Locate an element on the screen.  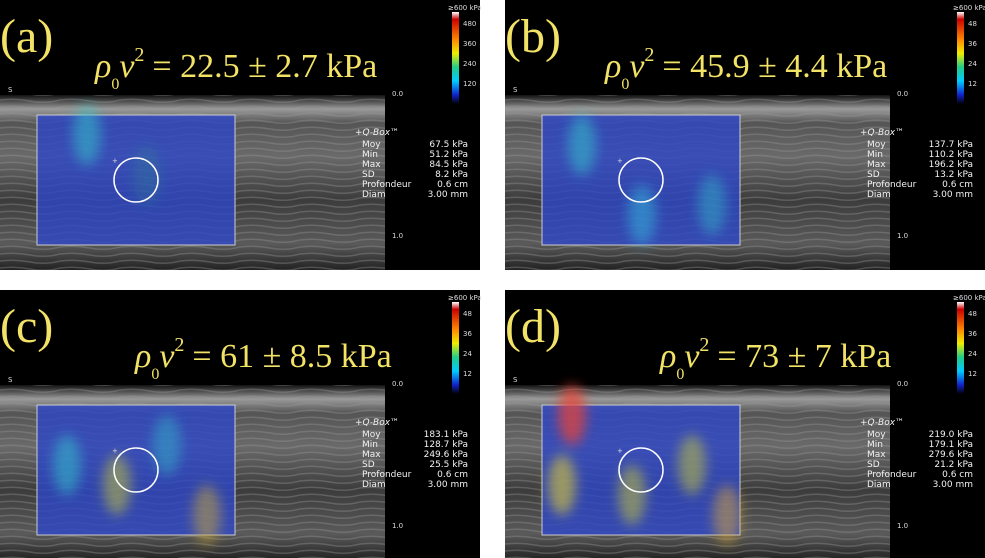
color-bar-tick: 120 is located at coordinates (469, 84).